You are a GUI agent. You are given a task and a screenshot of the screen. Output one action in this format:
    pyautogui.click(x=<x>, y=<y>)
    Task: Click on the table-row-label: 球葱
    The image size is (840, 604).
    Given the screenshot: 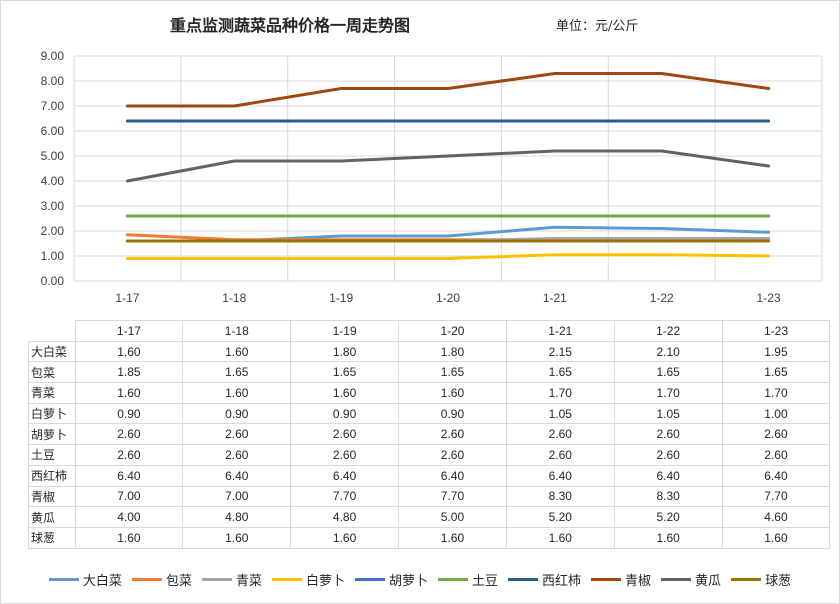 What is the action you would take?
    pyautogui.click(x=52, y=537)
    